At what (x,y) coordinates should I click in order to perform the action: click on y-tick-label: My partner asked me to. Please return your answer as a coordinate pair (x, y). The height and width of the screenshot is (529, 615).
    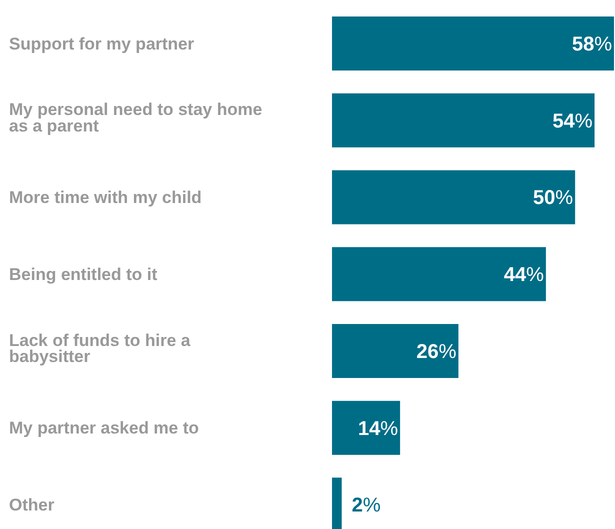
    Looking at the image, I should click on (104, 428).